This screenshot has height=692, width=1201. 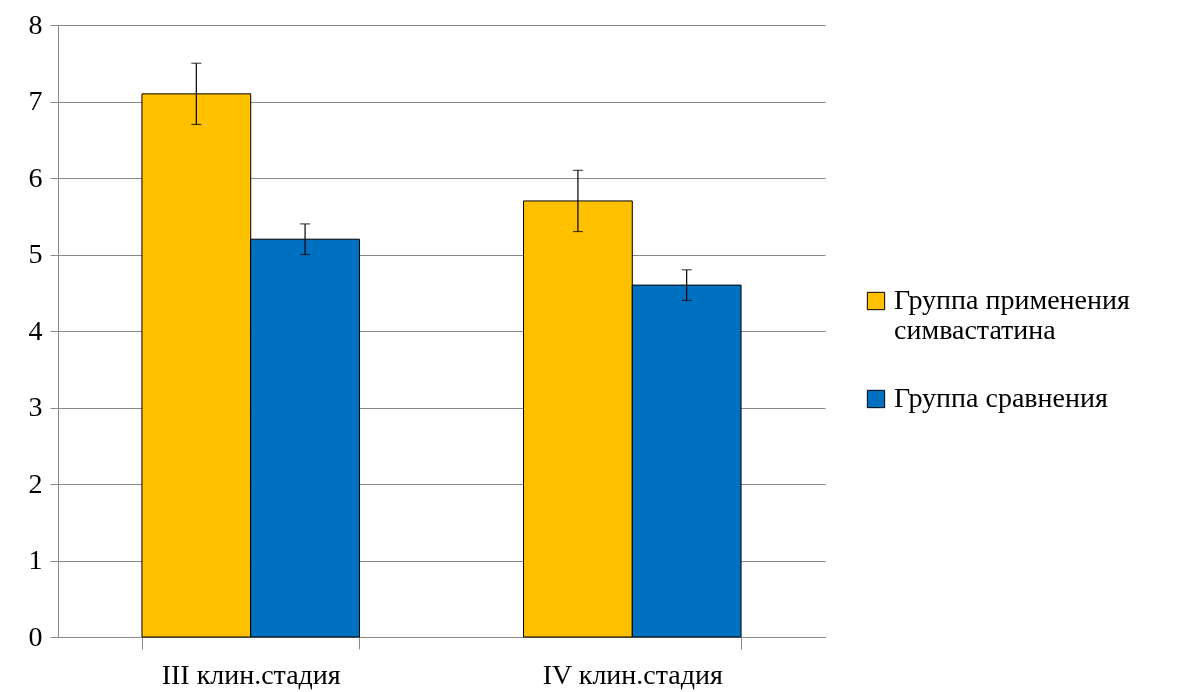 I want to click on y-tick-label: 6, so click(x=35, y=177).